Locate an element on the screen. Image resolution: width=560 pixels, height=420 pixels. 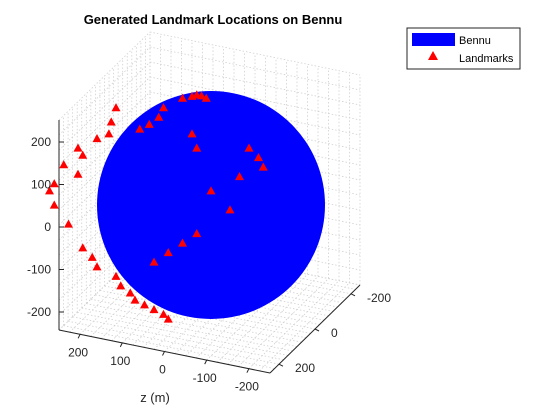
legend-label-landmarks: Landmarks is located at coordinates (486, 59).